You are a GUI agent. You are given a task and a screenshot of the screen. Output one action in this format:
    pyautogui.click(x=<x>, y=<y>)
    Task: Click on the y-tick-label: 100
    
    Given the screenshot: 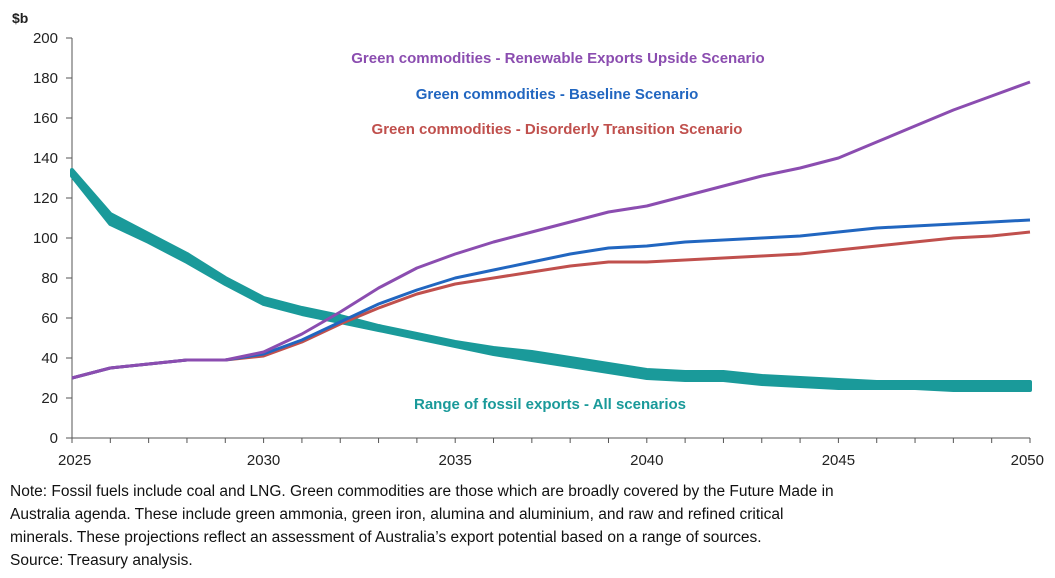 What is the action you would take?
    pyautogui.click(x=45, y=238)
    